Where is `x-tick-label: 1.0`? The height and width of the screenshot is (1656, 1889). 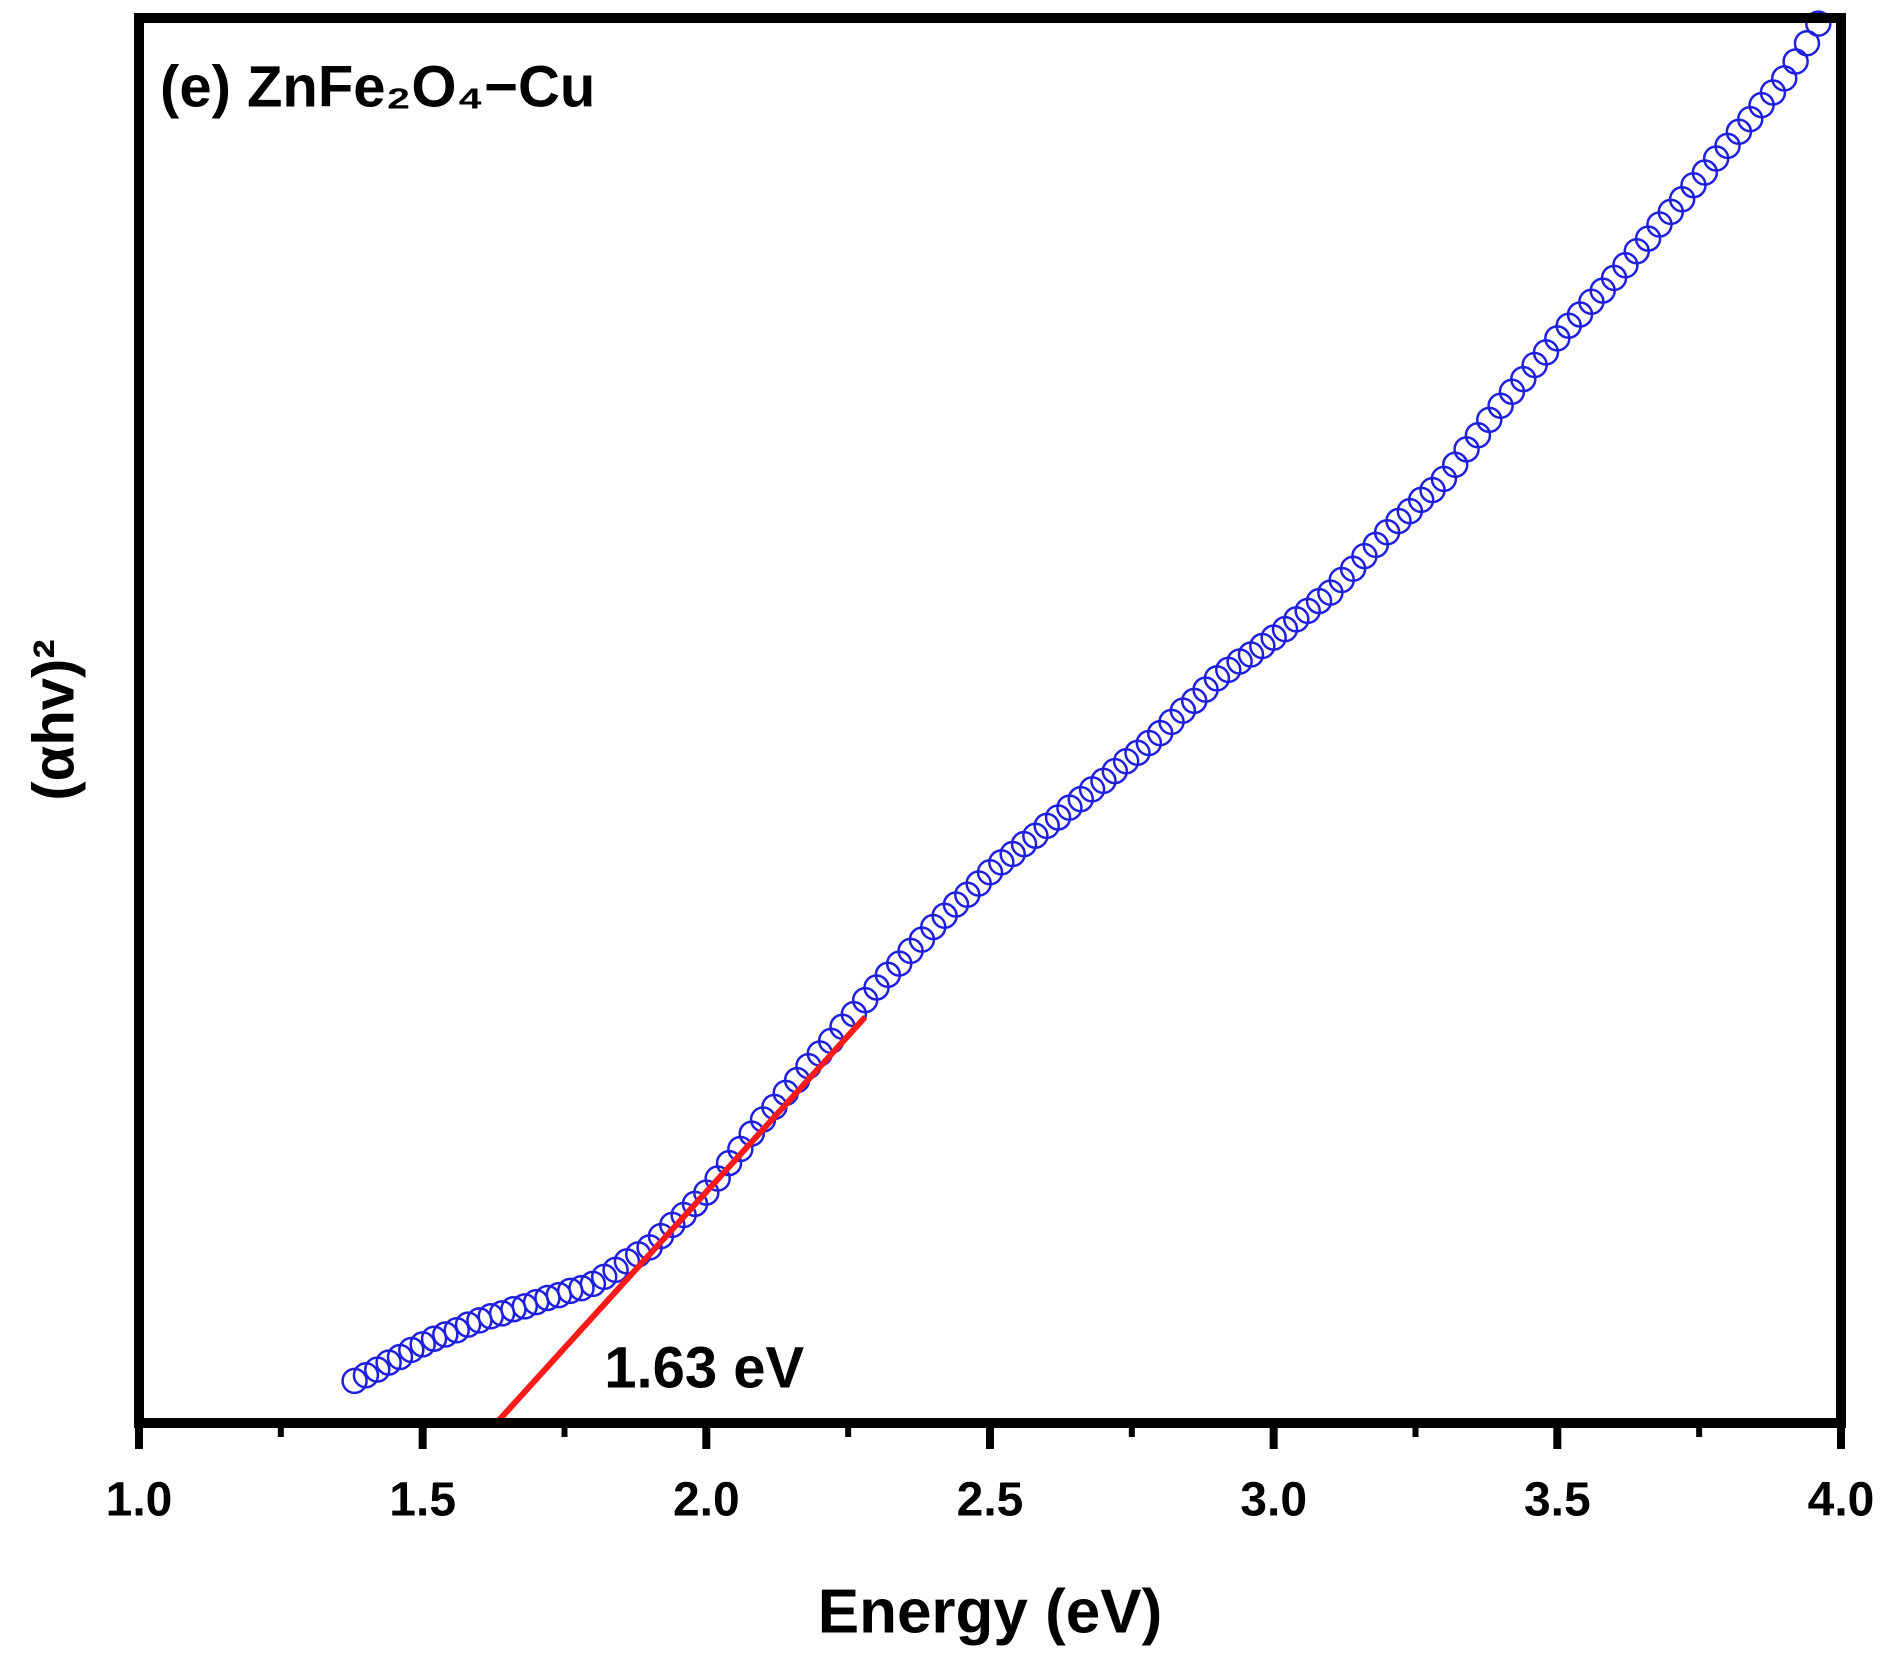 x-tick-label: 1.0 is located at coordinates (139, 1500).